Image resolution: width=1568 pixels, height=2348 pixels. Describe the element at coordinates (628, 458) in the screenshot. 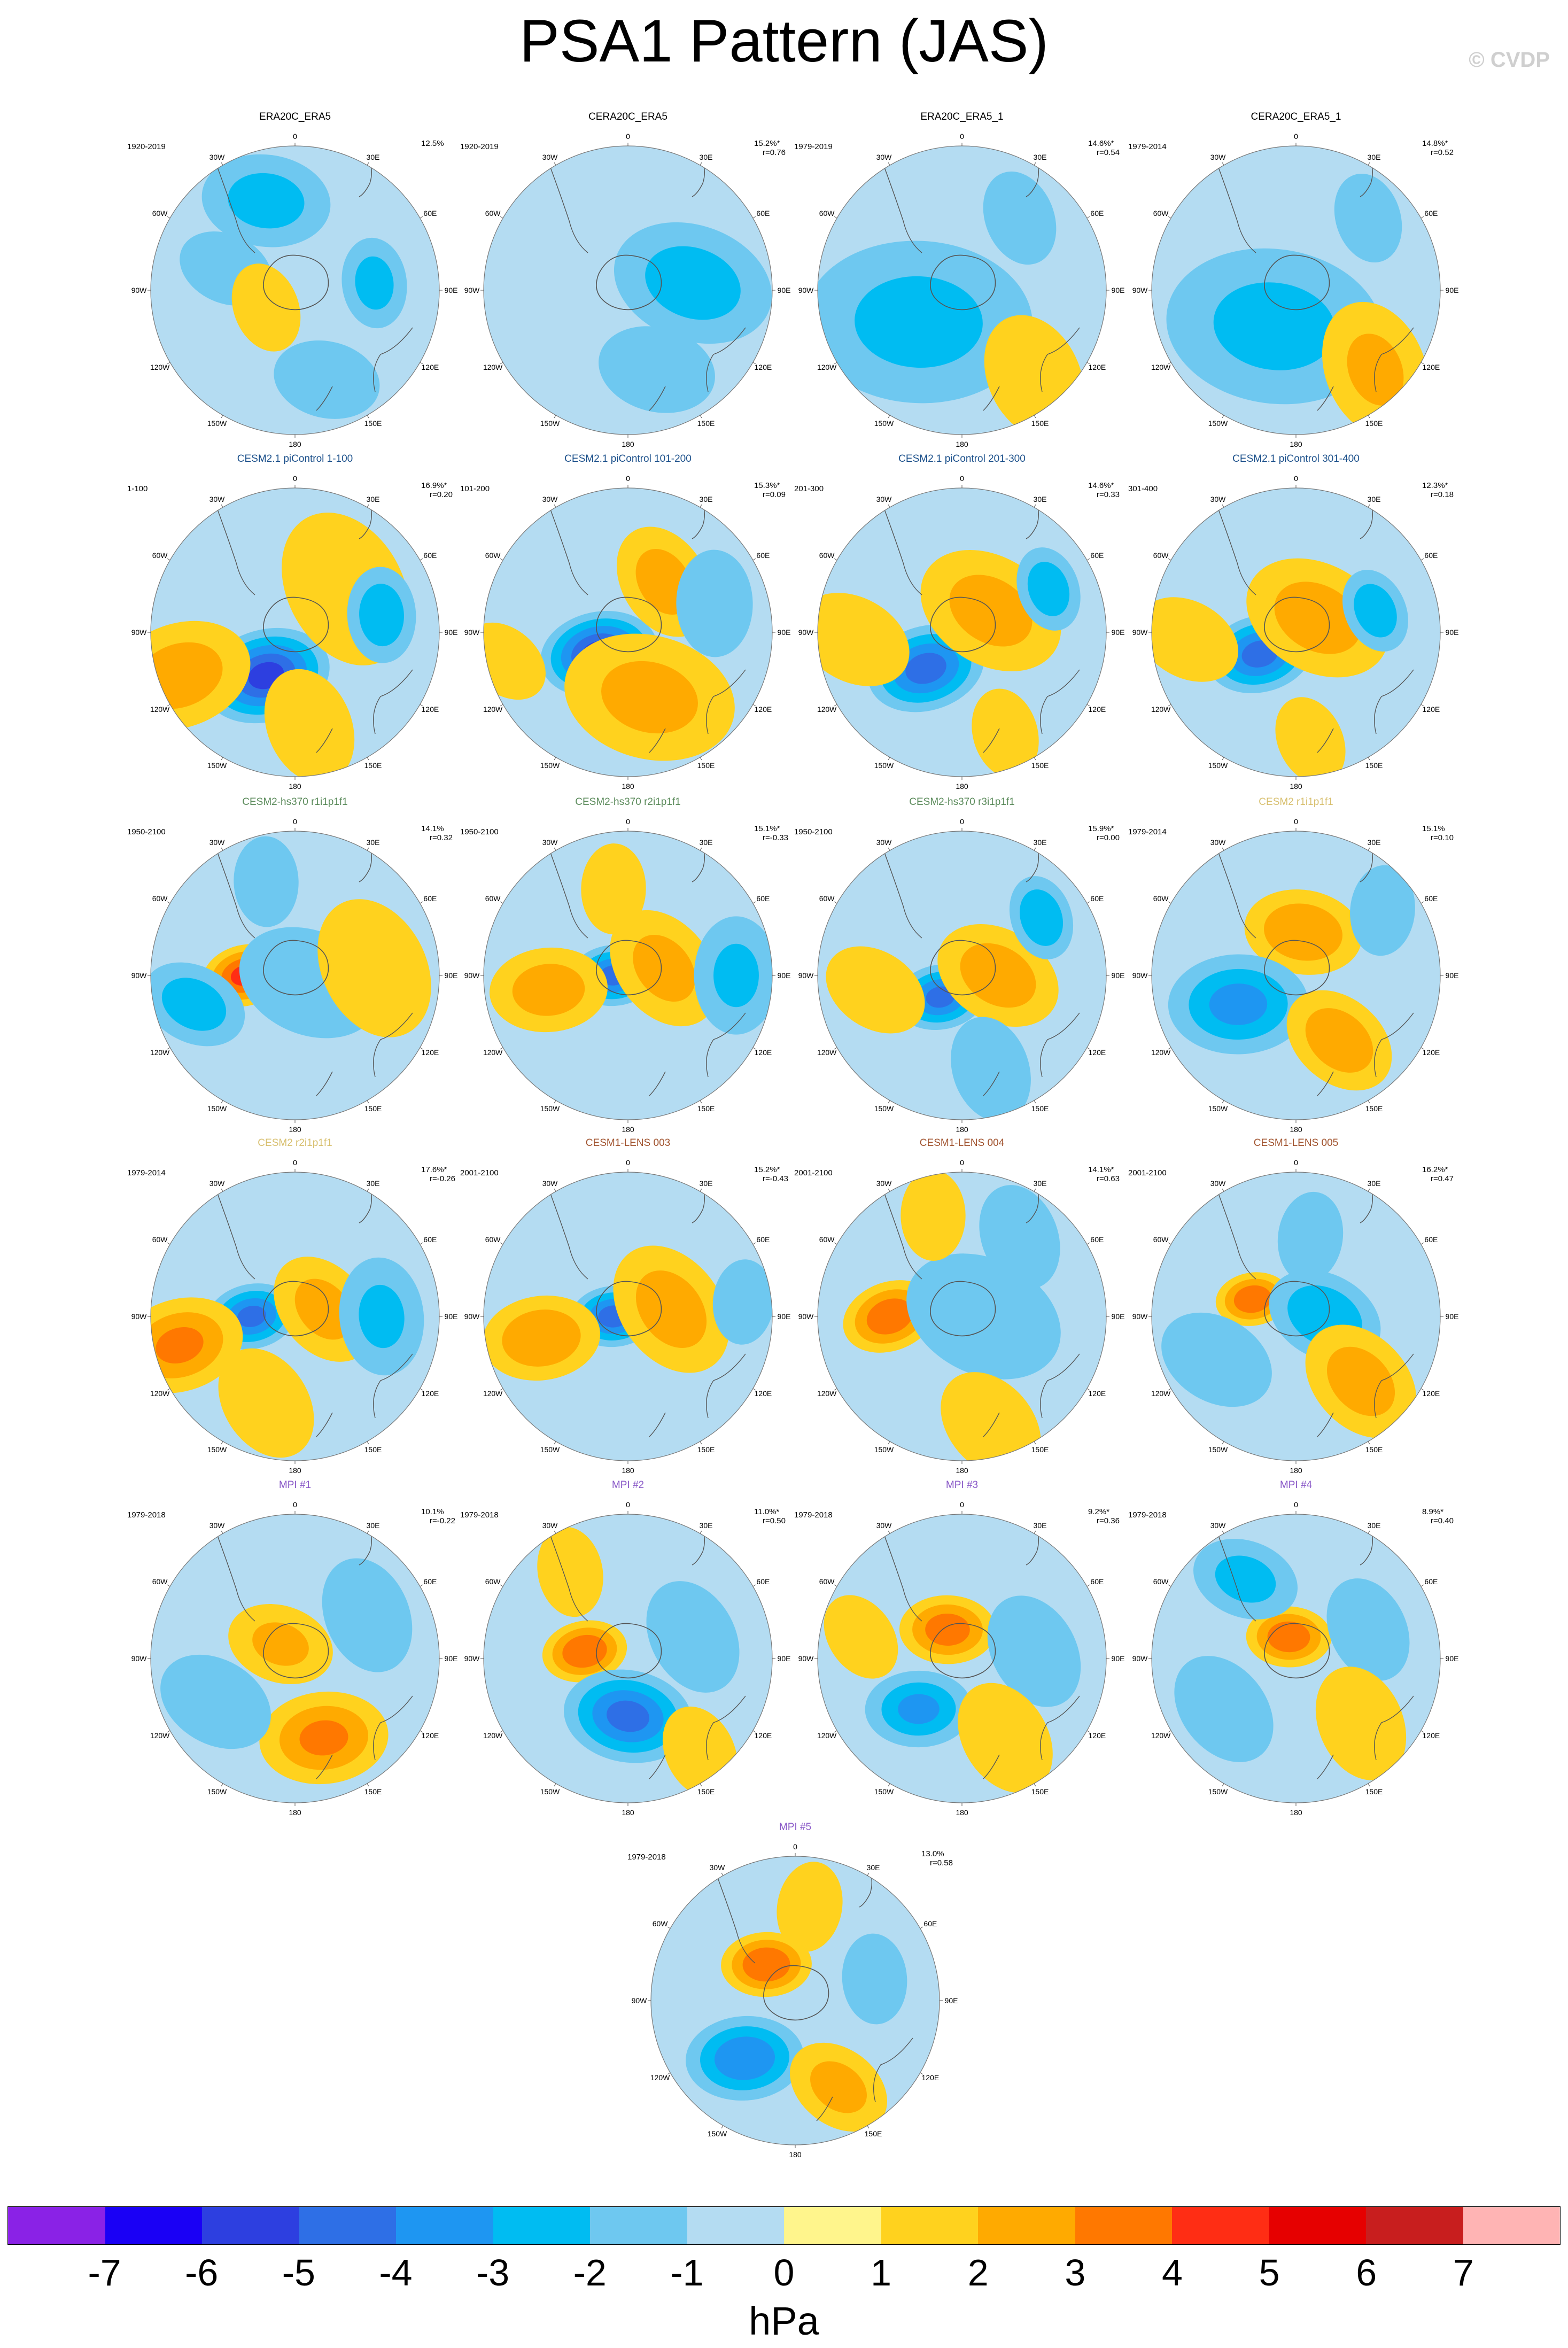

I see `panel-title: CESM2.1 piControl 101-200` at that location.